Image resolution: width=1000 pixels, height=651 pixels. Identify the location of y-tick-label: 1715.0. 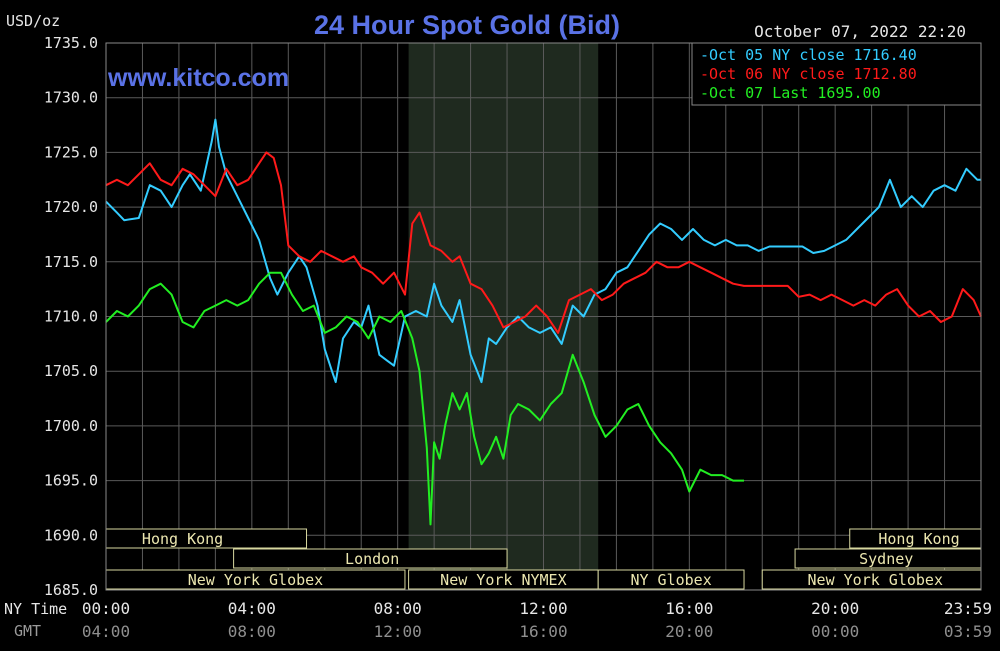
(71, 262).